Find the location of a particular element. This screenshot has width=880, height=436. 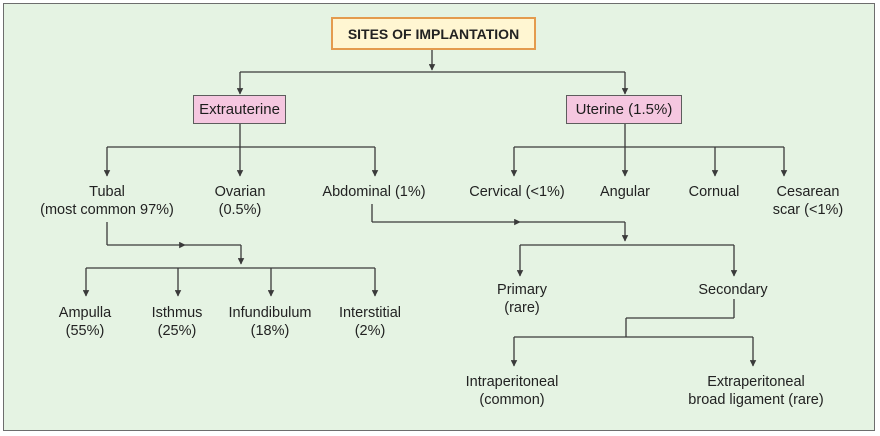

cesarean-node: Cesarean scar (<1%) is located at coordinates (808, 201).